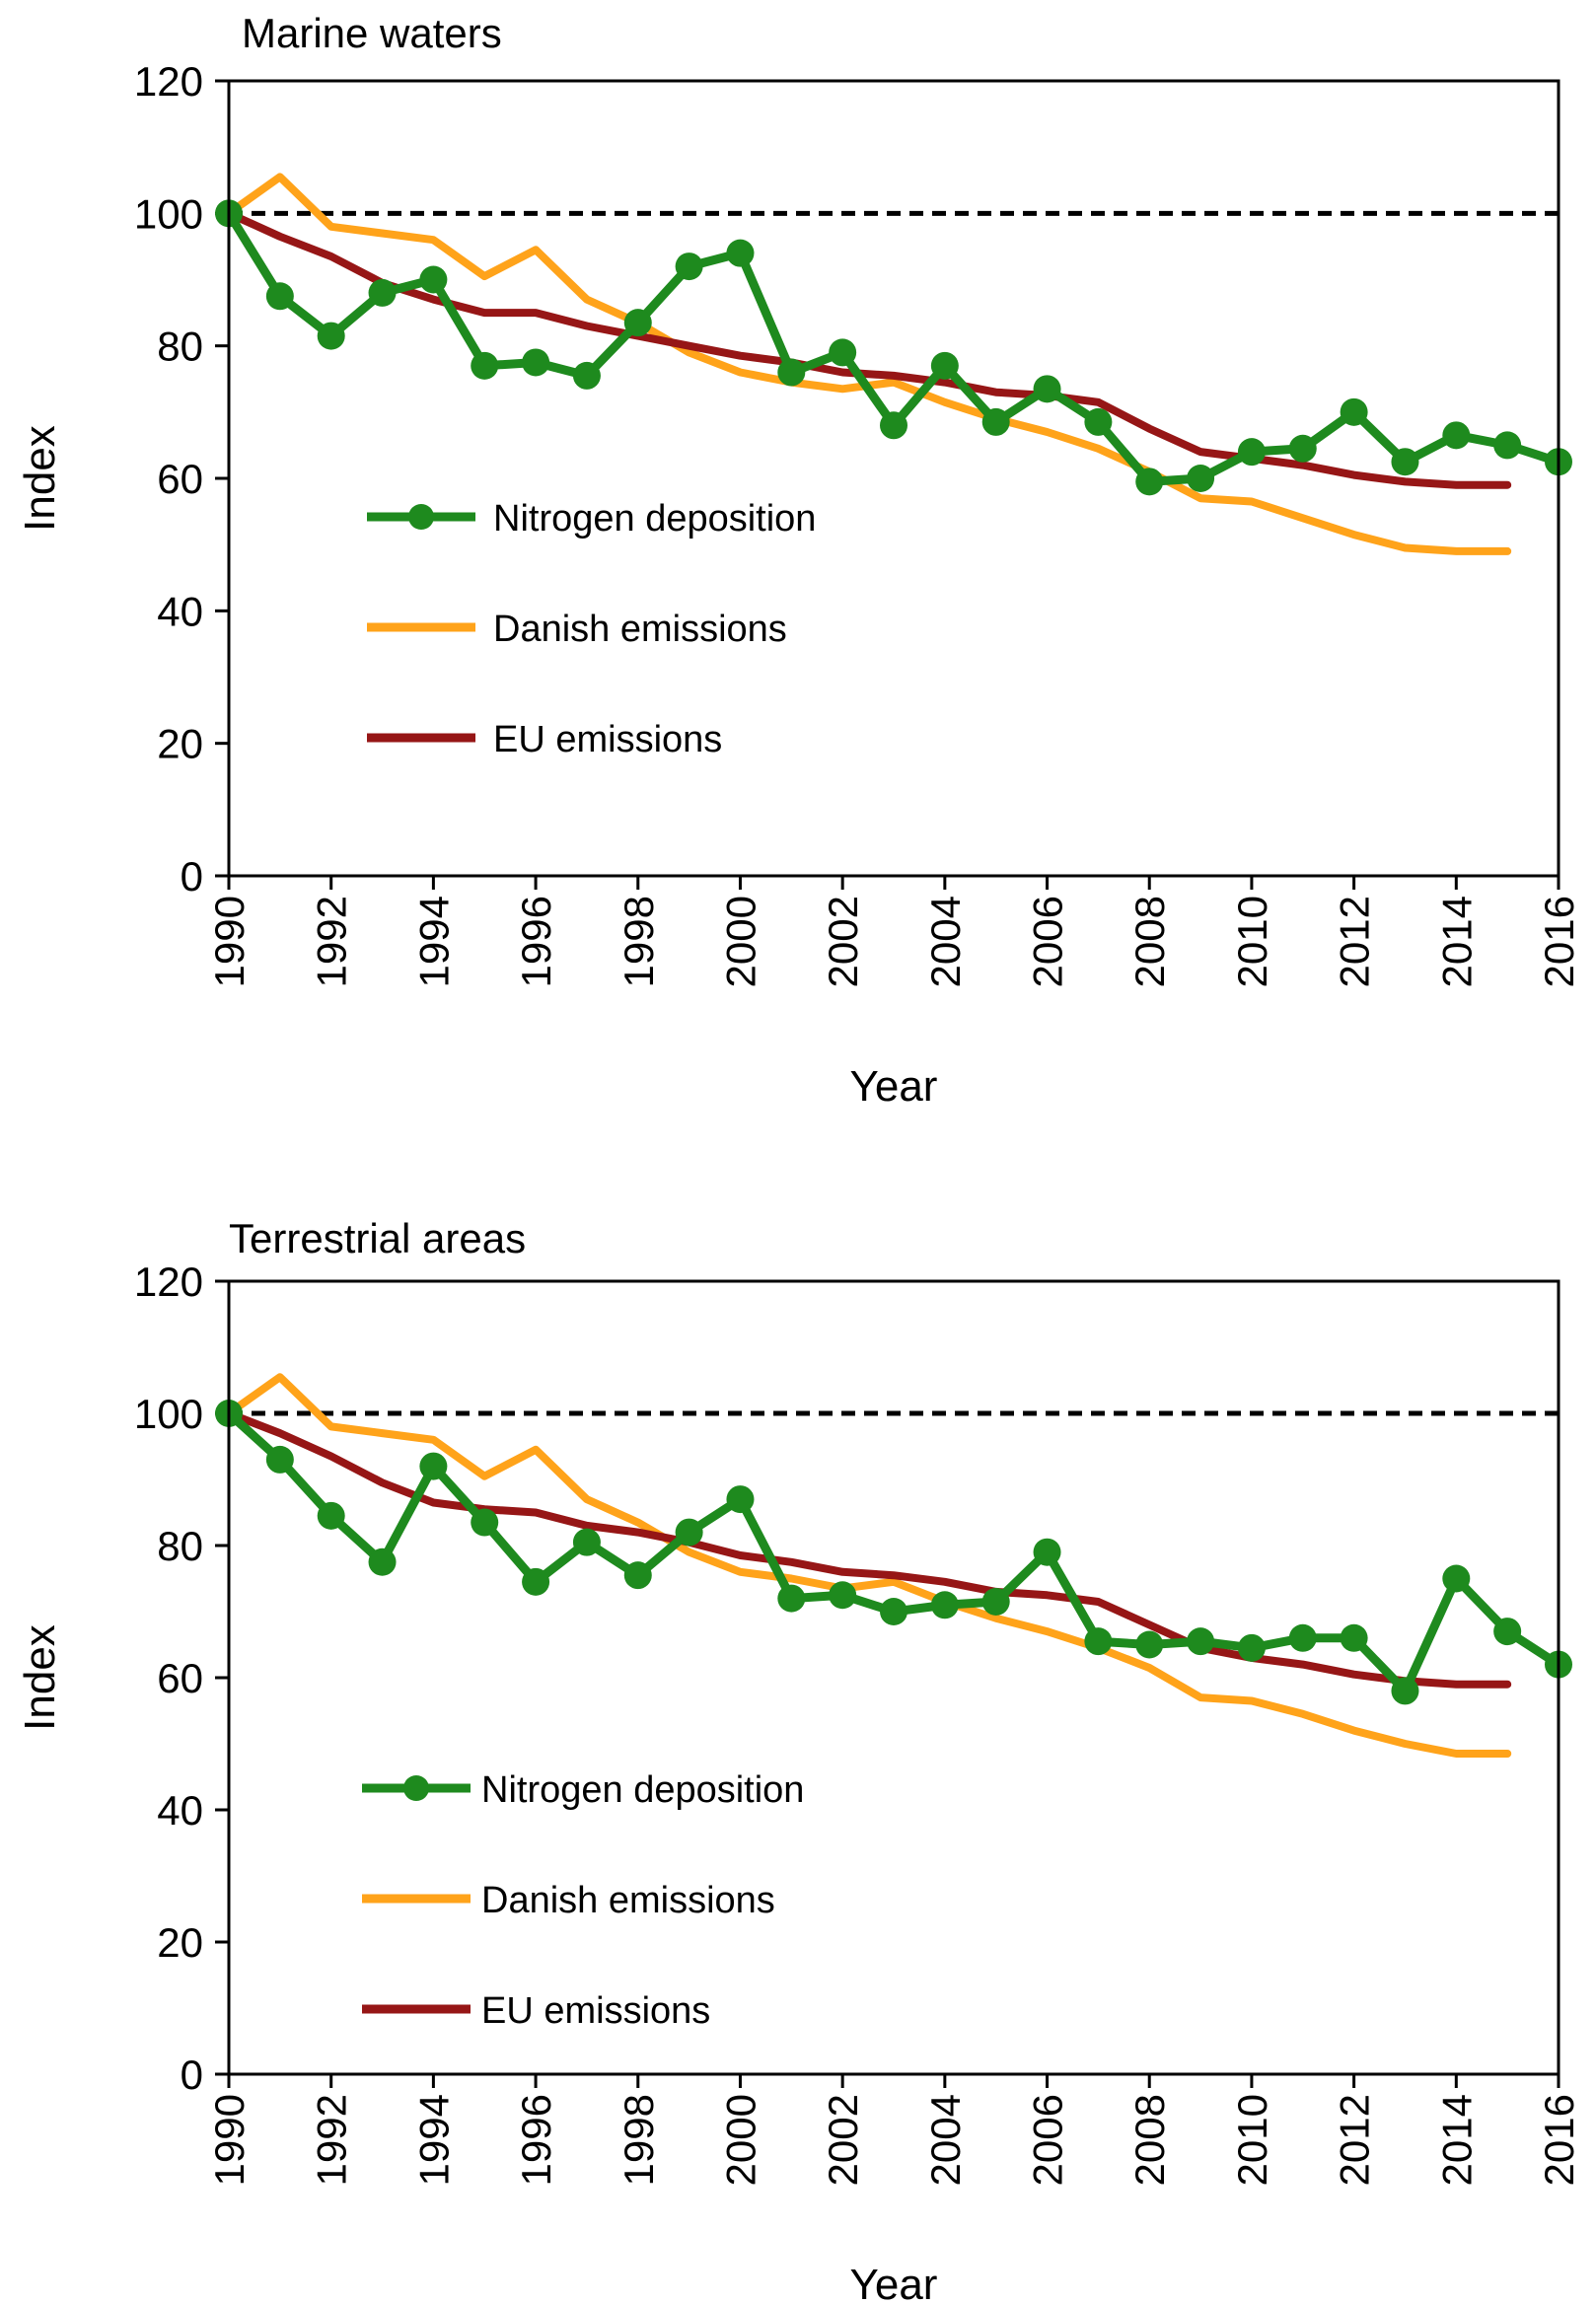 This screenshot has width=1596, height=2303. Describe the element at coordinates (372, 33) in the screenshot. I see `chart-title: Marine waters` at that location.